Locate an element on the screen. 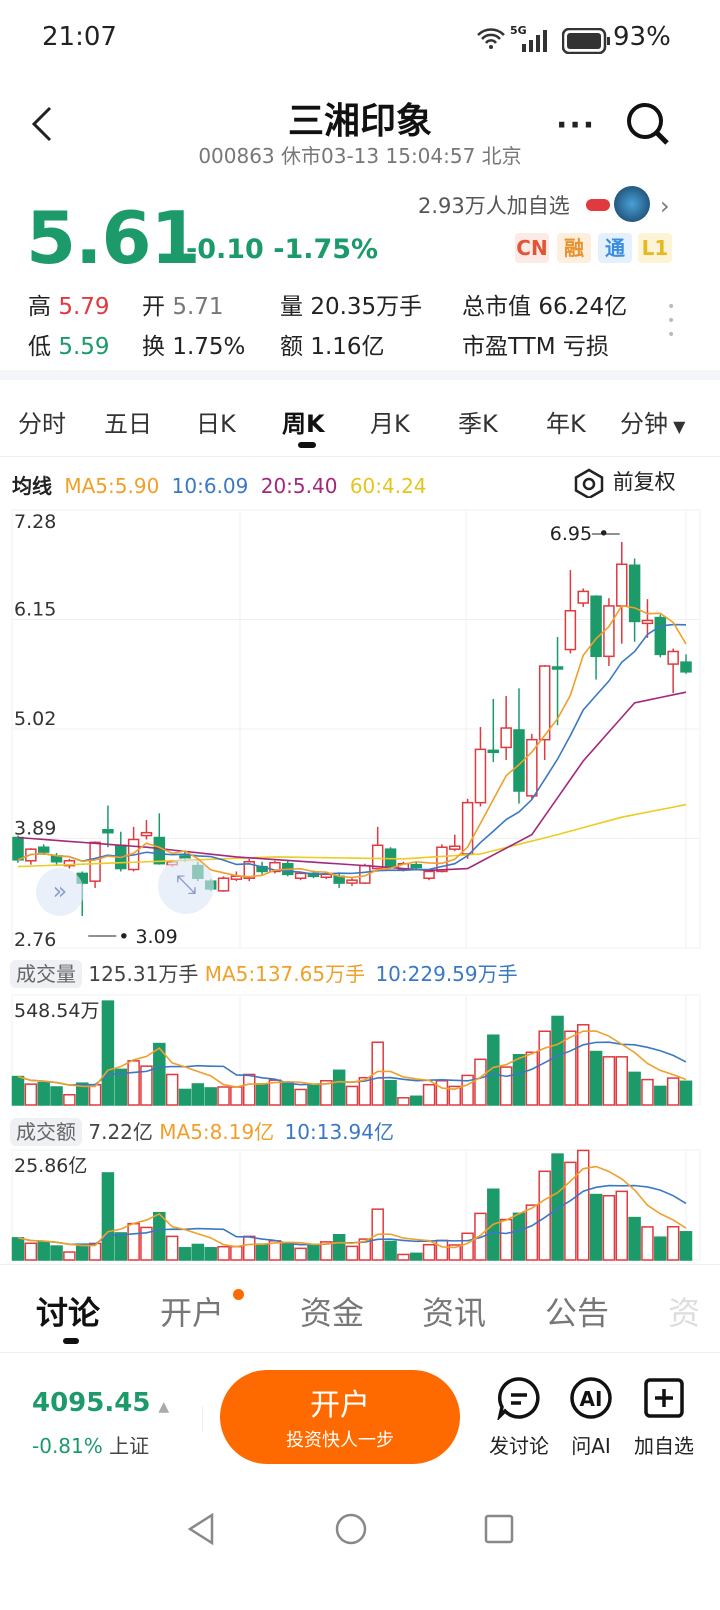  followers-count: 2.93万人加自选 is located at coordinates (494, 206).